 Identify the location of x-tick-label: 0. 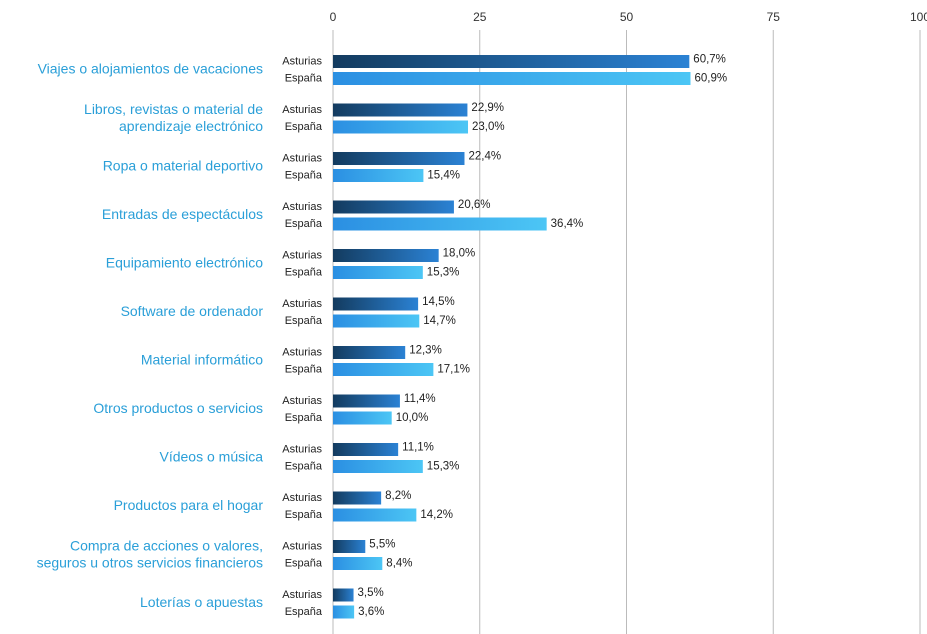
(333, 17).